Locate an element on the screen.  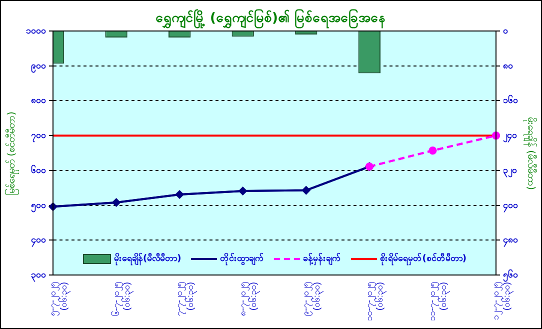
y2-tick-label: ၃၂၀ is located at coordinates (510, 171).